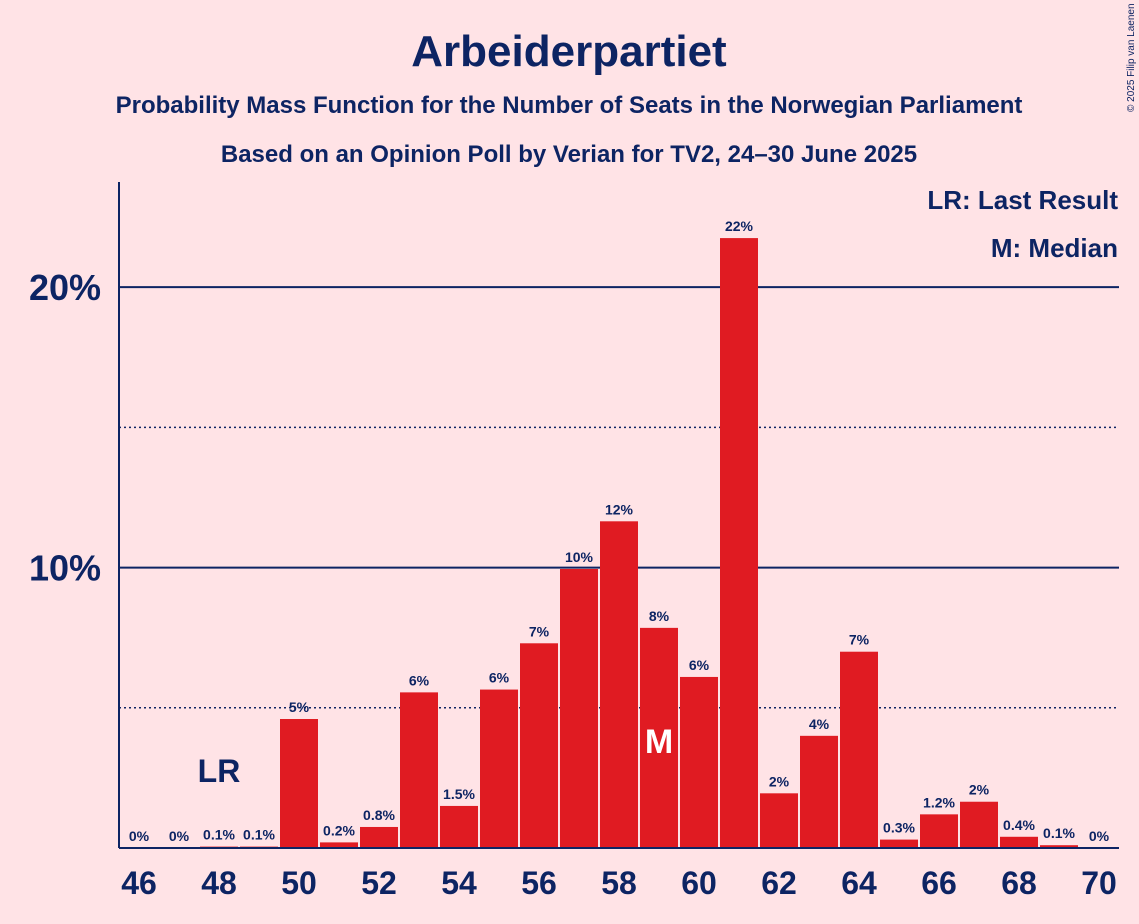  I want to click on x-tick-label: 68, so click(1019, 883).